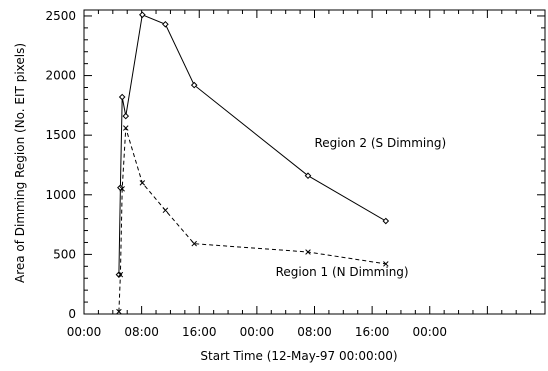 The height and width of the screenshot is (371, 548). What do you see at coordinates (72, 314) in the screenshot?
I see `y-tick-label: 0` at bounding box center [72, 314].